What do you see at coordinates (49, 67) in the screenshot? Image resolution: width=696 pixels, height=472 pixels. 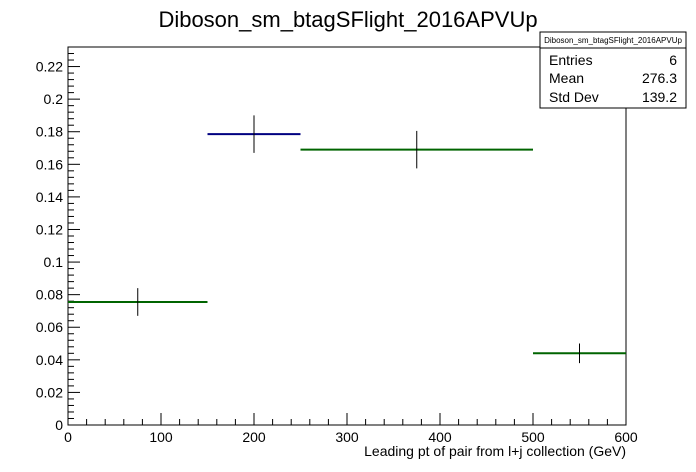 I see `y-tick-label: 0.22` at bounding box center [49, 67].